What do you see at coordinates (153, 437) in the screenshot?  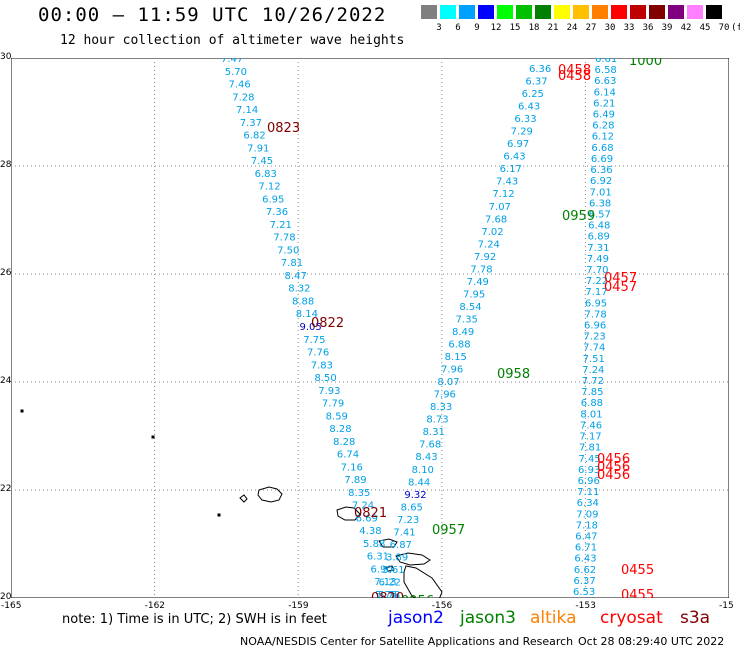 I see `islet` at bounding box center [153, 437].